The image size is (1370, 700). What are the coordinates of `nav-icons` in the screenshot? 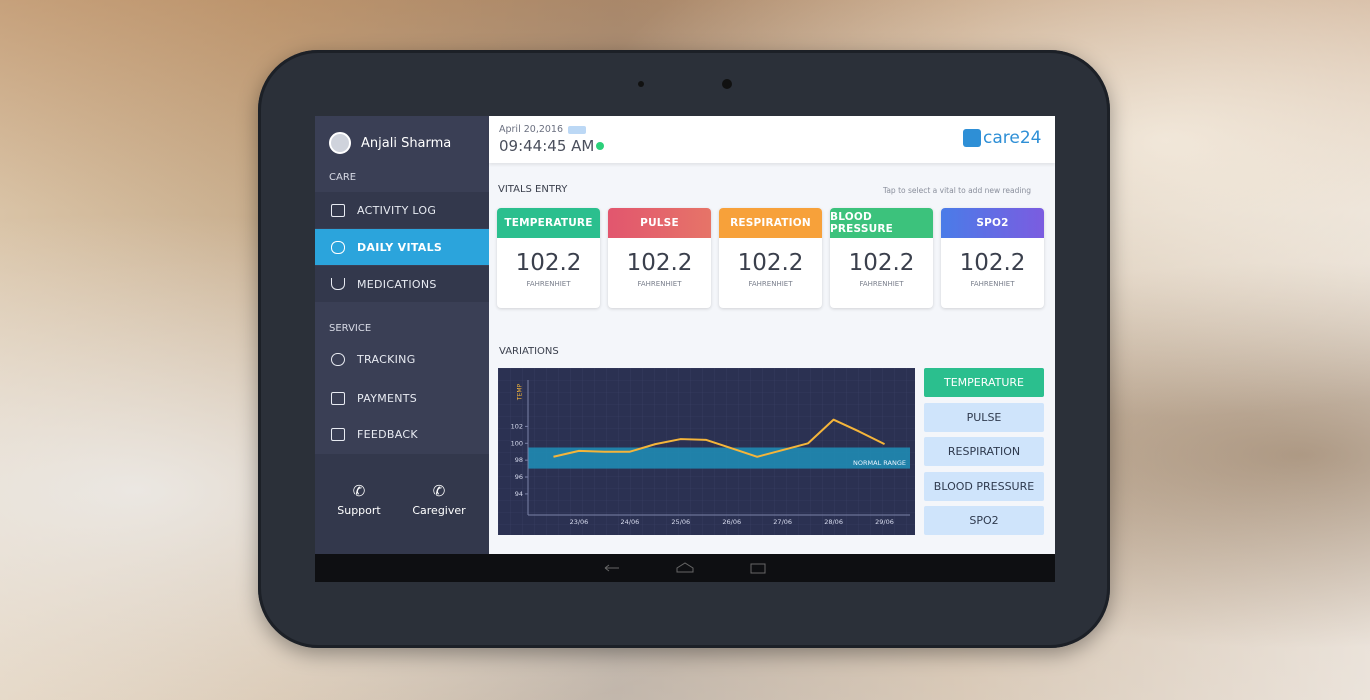 It's located at (685, 568).